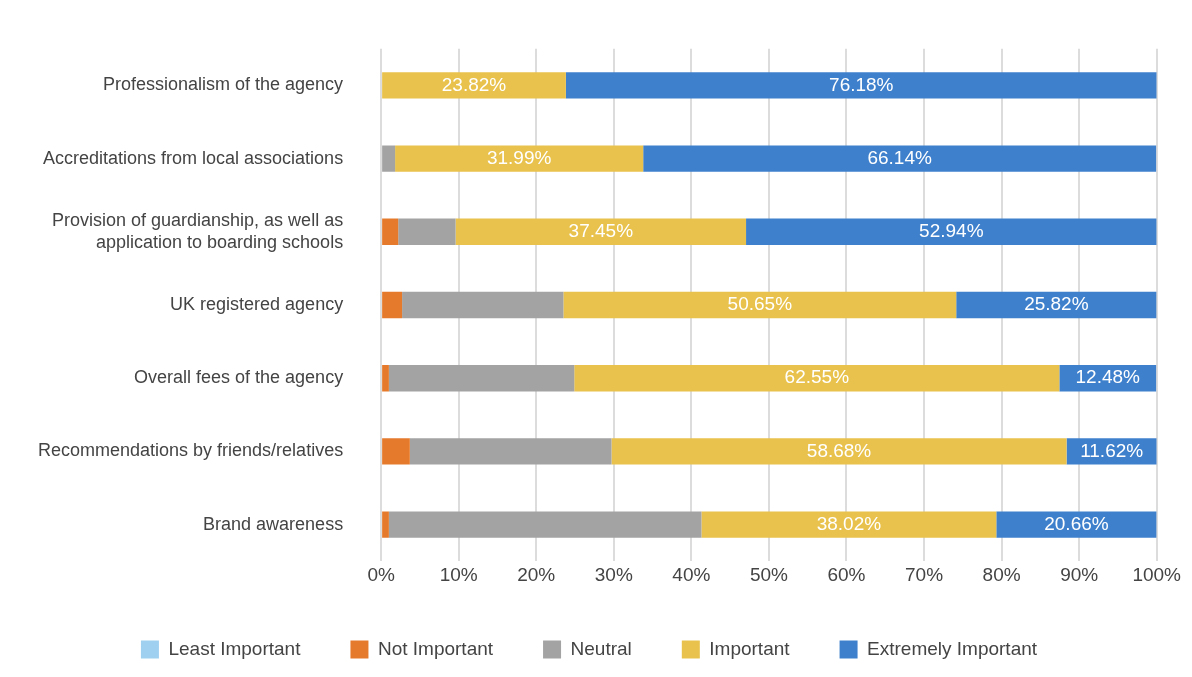 Image resolution: width=1192 pixels, height=677 pixels. I want to click on data-label: 62.55%, so click(817, 377).